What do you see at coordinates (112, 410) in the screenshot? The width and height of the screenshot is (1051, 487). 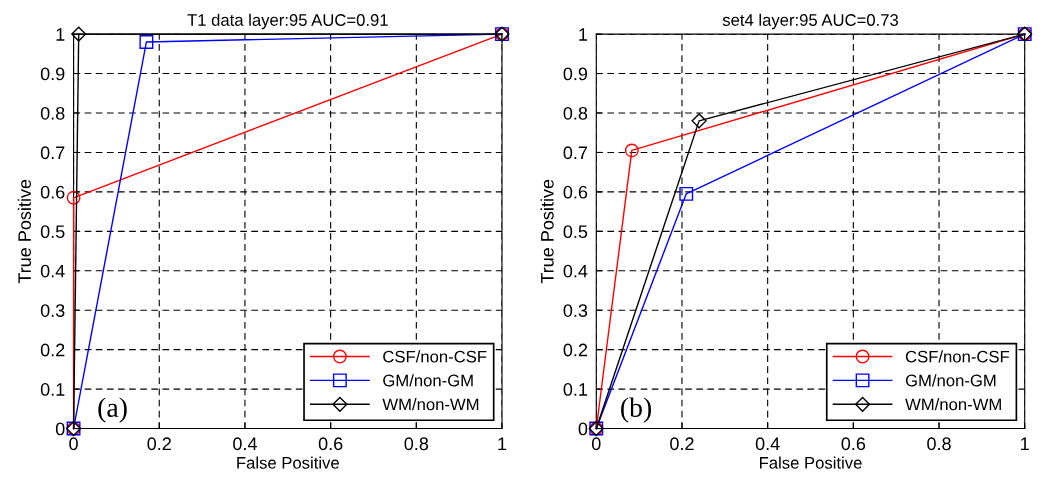 I see `annotation: (a)` at bounding box center [112, 410].